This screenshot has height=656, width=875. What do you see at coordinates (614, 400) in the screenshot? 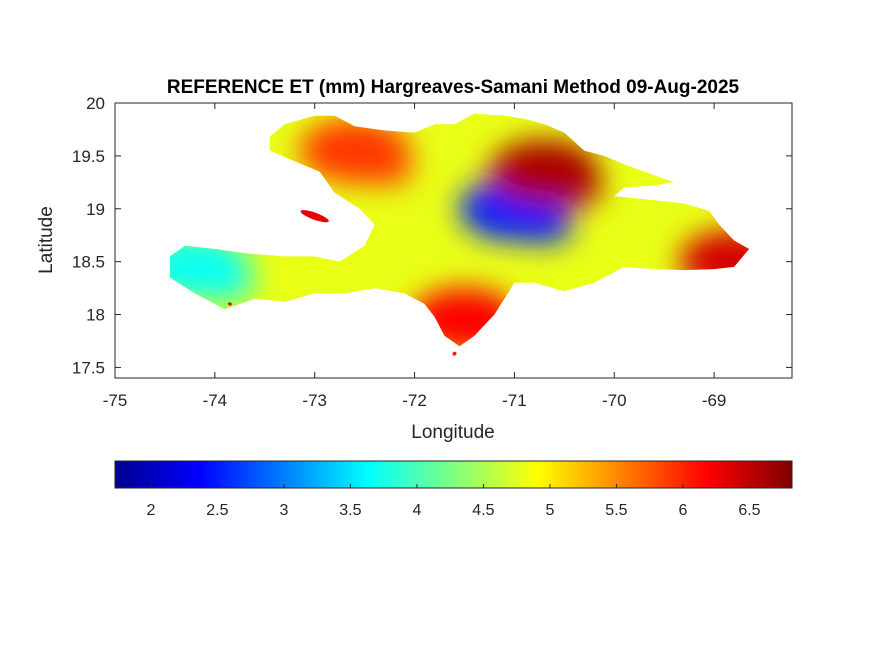
I see `x-tick-label: -70` at bounding box center [614, 400].